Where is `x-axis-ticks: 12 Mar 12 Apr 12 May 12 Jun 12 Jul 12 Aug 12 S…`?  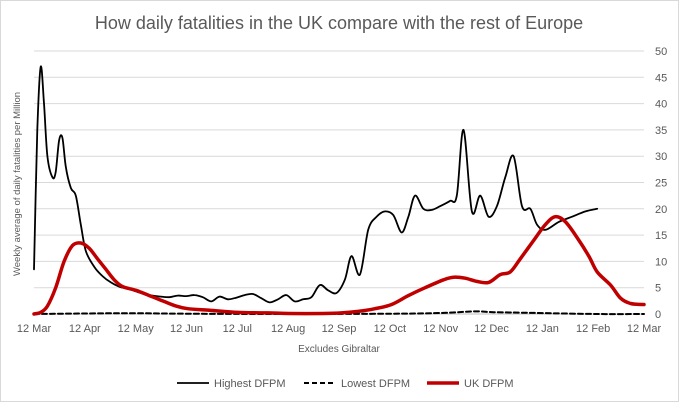 x-axis-ticks: 12 Mar 12 Apr 12 May 12 Jun 12 Jul 12 Aug 12 S… is located at coordinates (339, 329).